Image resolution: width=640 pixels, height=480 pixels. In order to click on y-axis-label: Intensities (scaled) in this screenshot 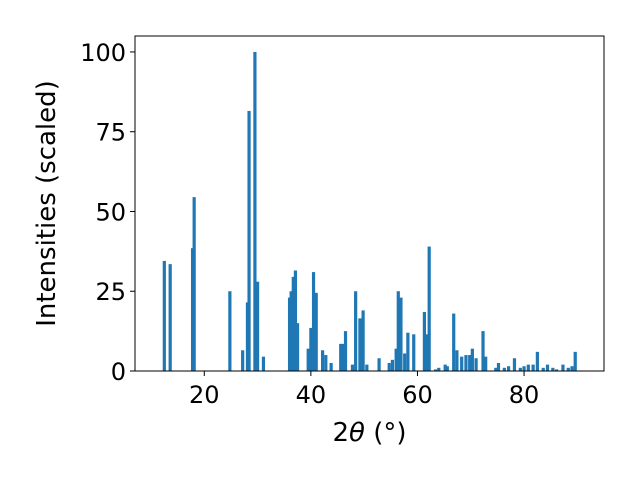, I will do `click(47, 203)`.